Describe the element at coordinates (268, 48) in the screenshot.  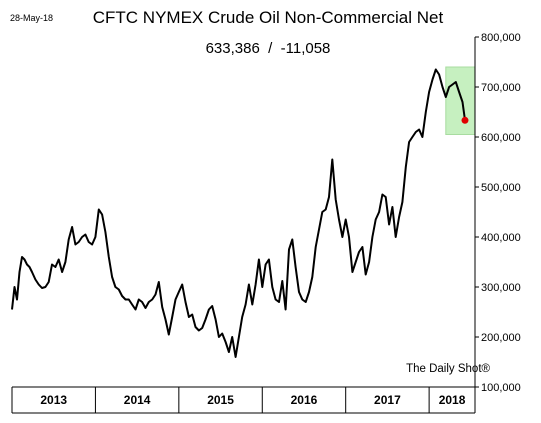
I see `chart-subtitle: 633,386 / -11,058` at that location.